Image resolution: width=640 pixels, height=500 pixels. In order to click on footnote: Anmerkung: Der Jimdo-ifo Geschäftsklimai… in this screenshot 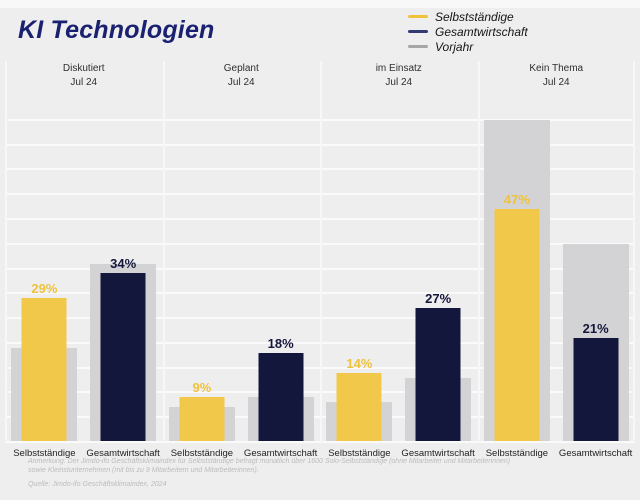, I will do `click(269, 466)`.